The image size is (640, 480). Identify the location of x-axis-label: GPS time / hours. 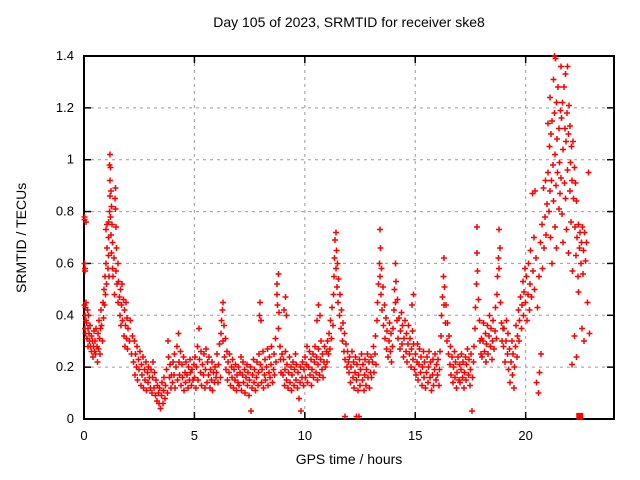
(349, 459).